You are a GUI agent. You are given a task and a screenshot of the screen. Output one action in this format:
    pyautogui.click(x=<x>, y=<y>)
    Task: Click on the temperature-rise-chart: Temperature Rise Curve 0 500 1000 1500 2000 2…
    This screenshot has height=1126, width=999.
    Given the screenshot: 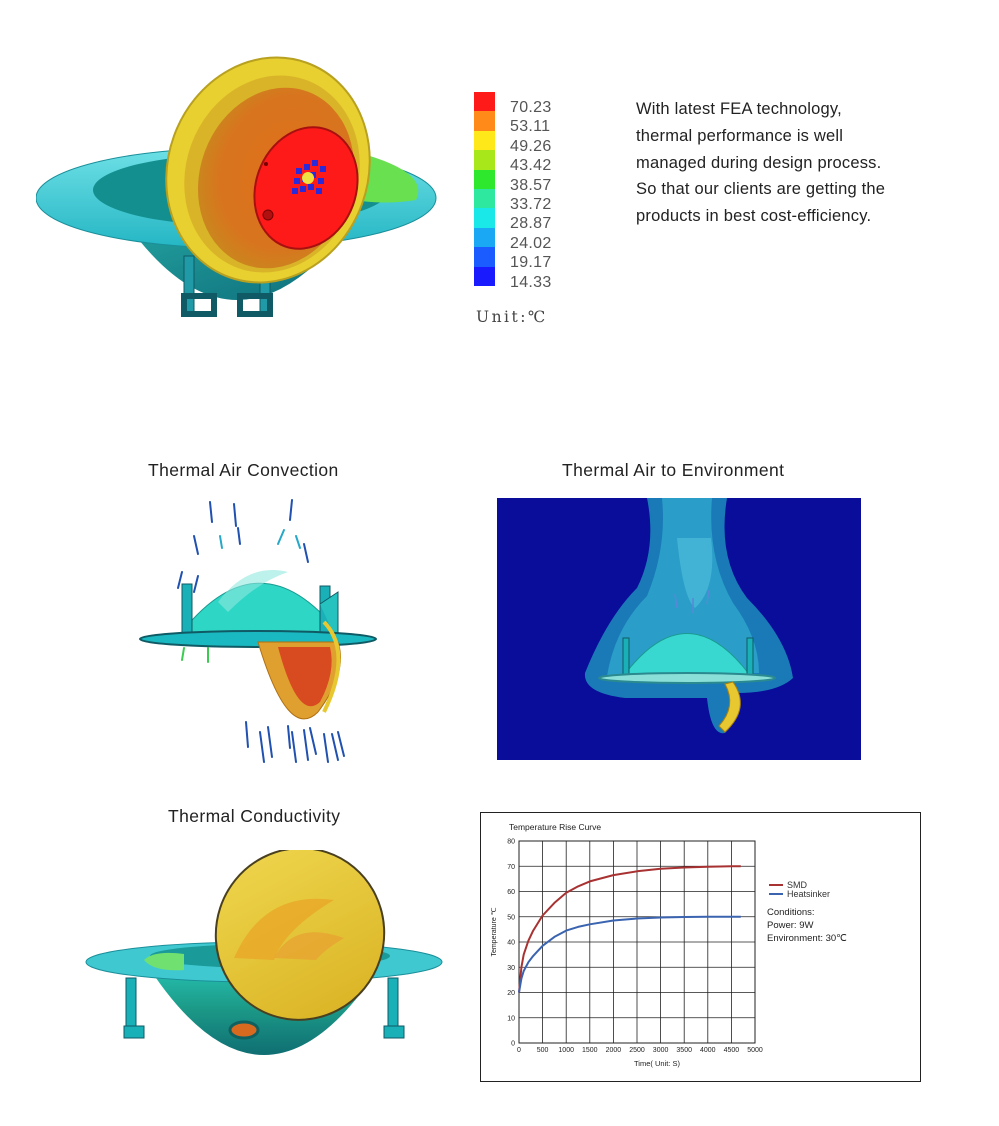 What is the action you would take?
    pyautogui.click(x=700, y=947)
    